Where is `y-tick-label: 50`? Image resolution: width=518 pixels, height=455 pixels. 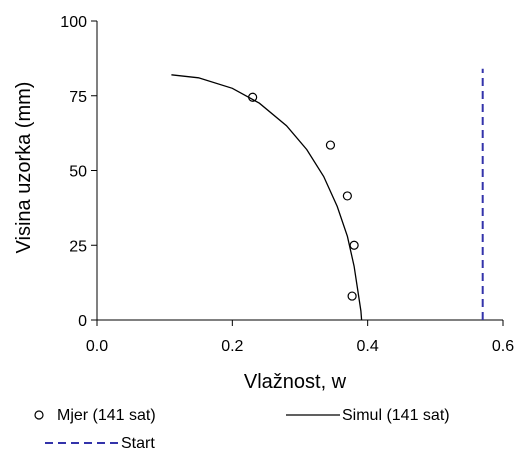
y-tick-label: 50 is located at coordinates (78, 172).